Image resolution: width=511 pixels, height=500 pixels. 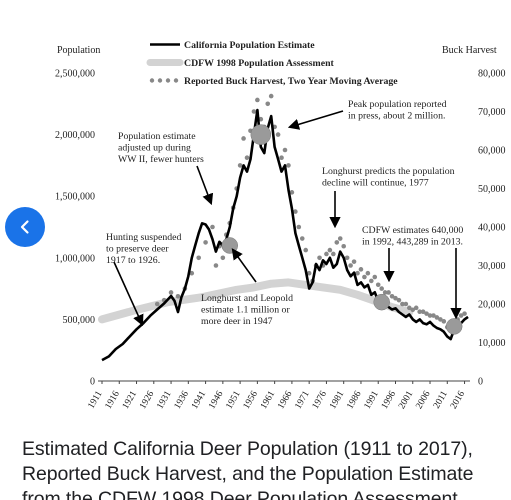 I want to click on x-tick-label: 1981, so click(x=337, y=400).